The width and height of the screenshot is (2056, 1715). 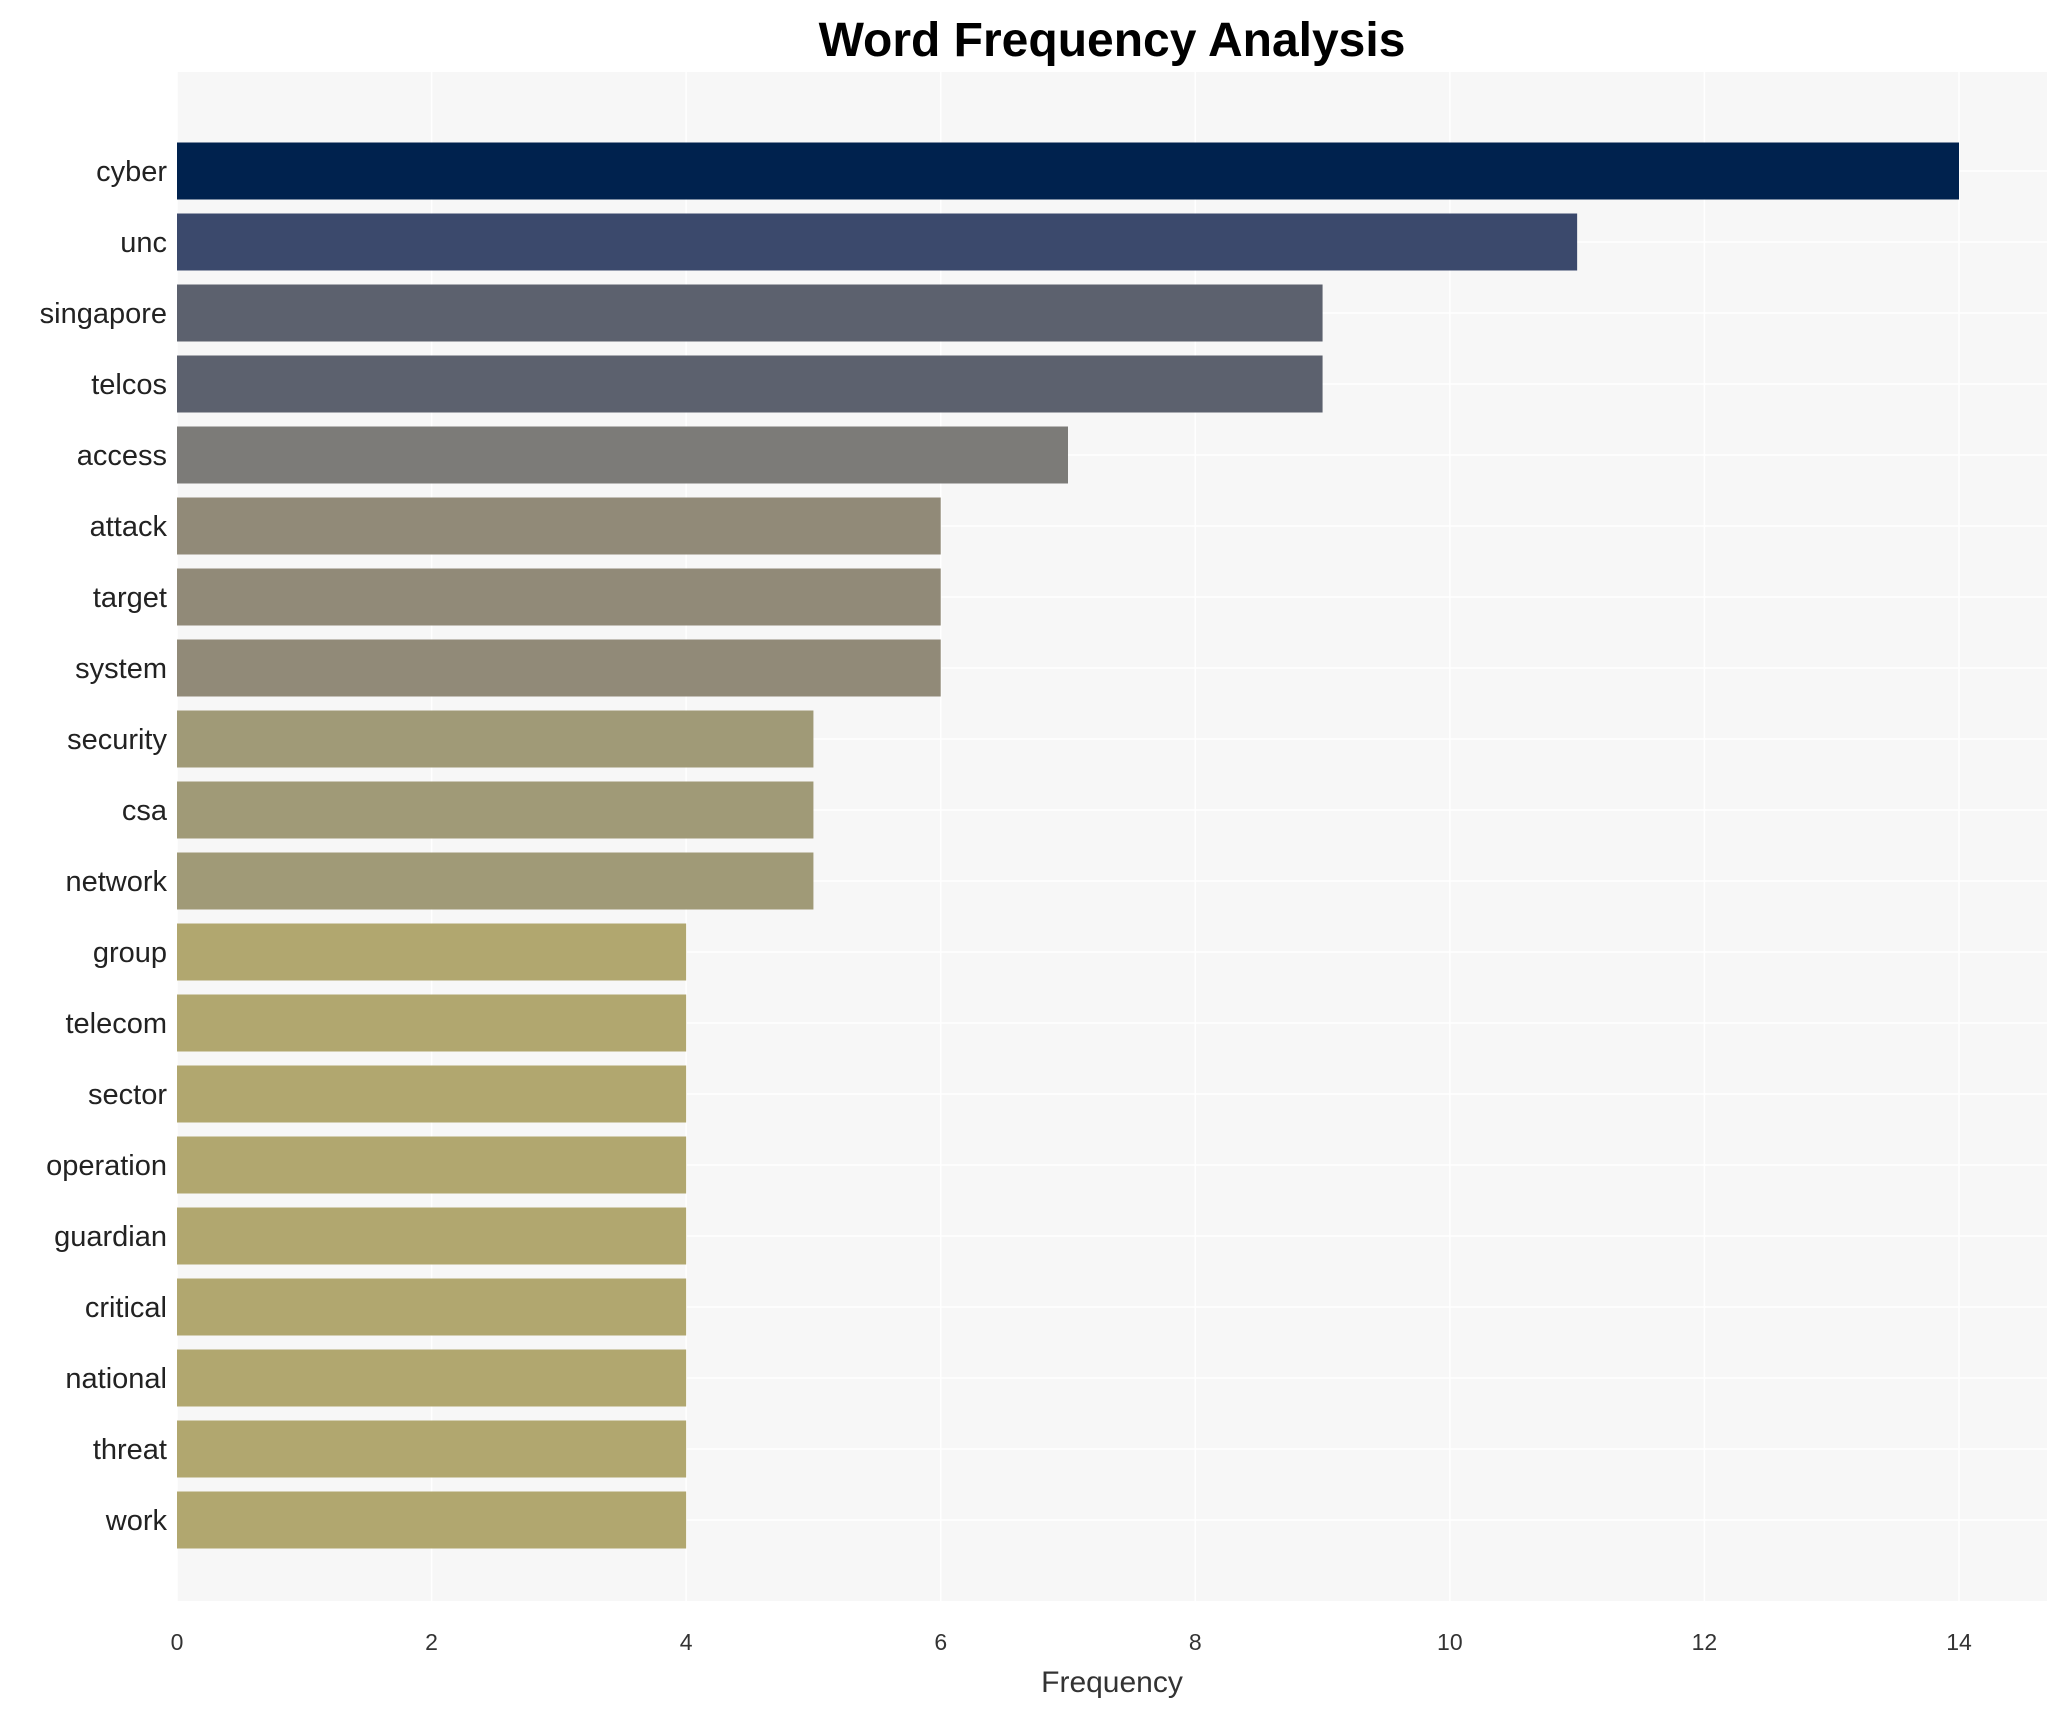 I want to click on bar-network, so click(x=495, y=881).